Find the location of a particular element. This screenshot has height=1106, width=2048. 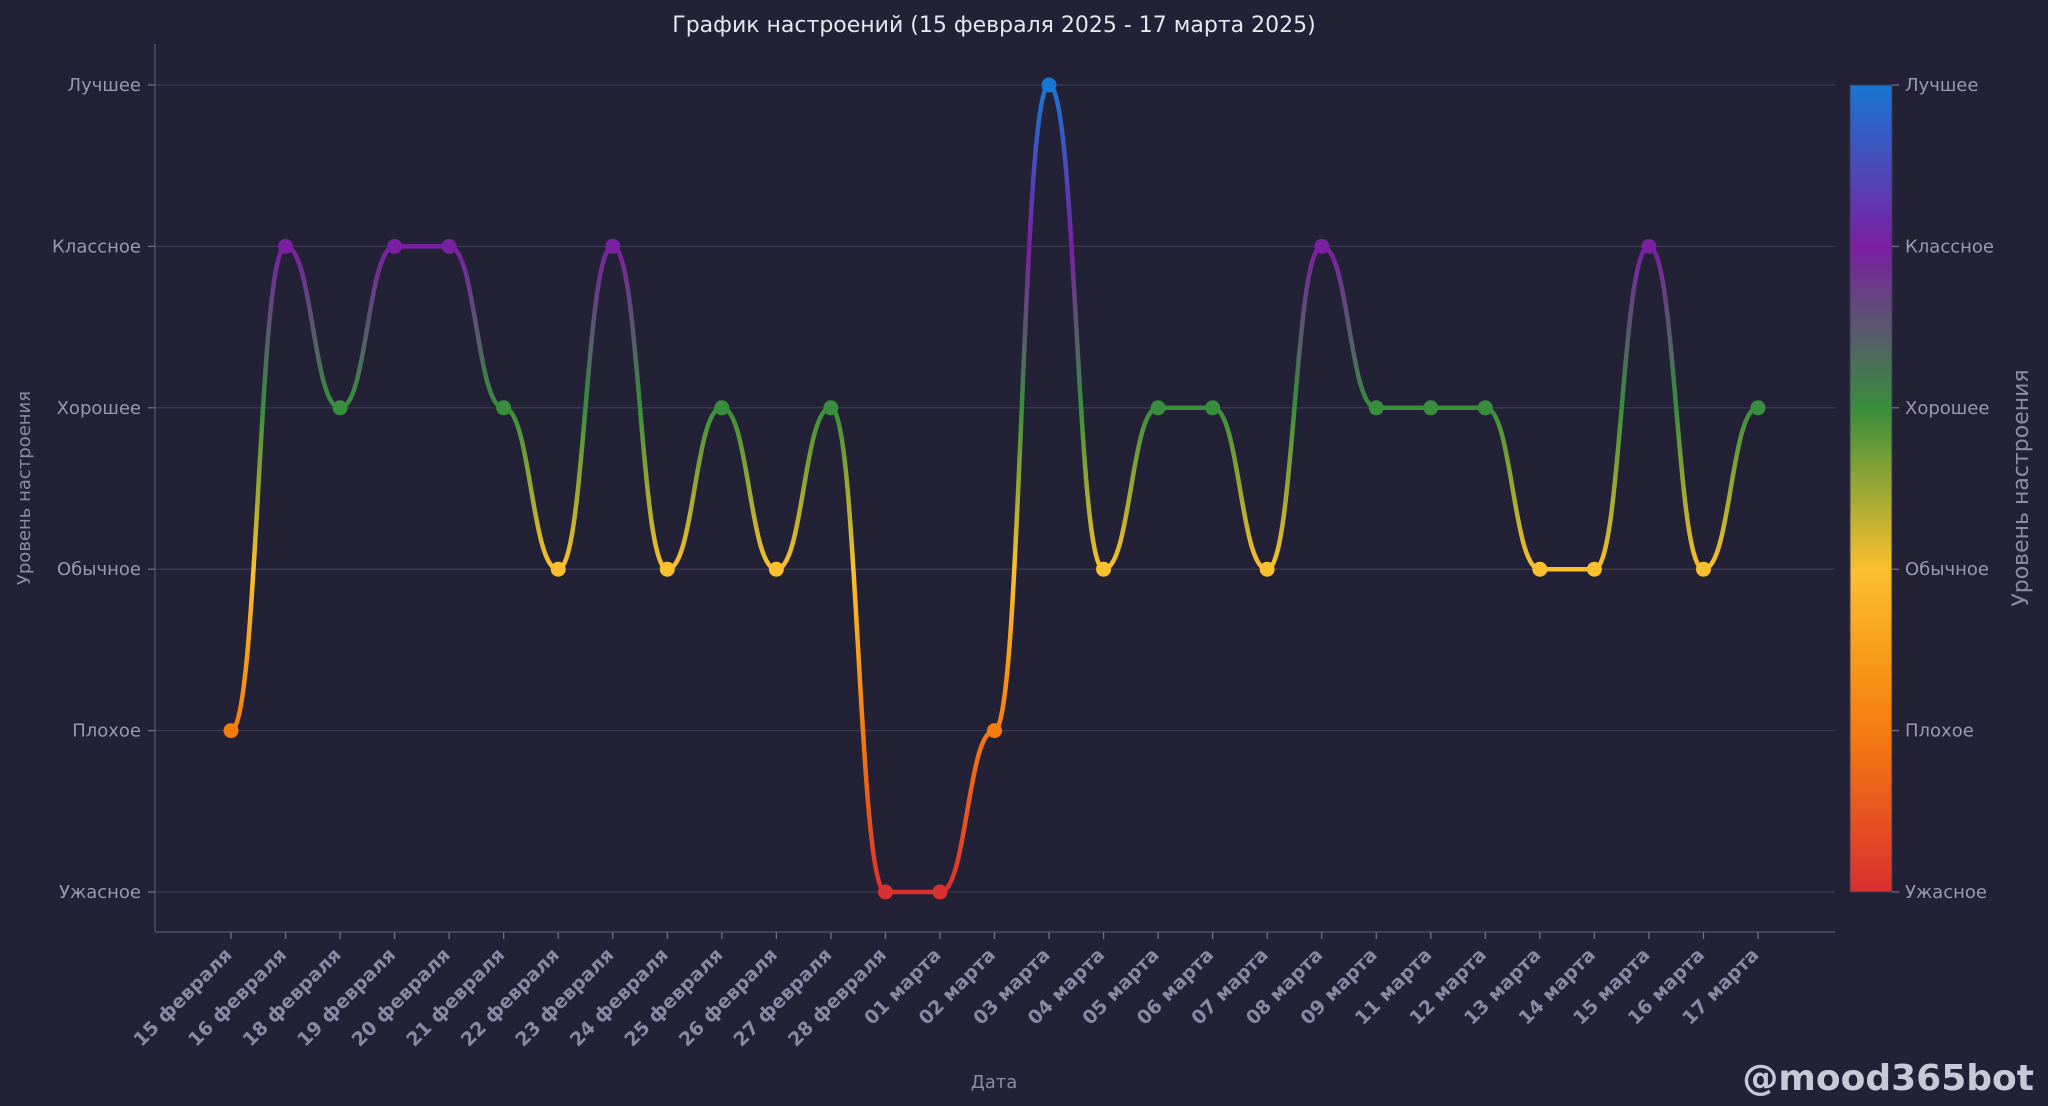

y-tick-label-4: Классное is located at coordinates (96, 246).